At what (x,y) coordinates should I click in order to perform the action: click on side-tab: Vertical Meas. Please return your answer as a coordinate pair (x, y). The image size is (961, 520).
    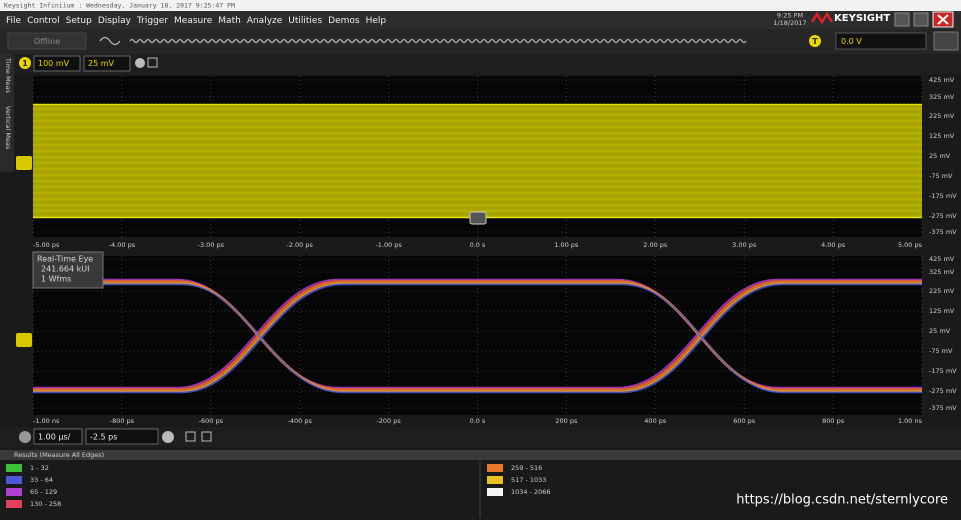
    Looking at the image, I should click on (8, 128).